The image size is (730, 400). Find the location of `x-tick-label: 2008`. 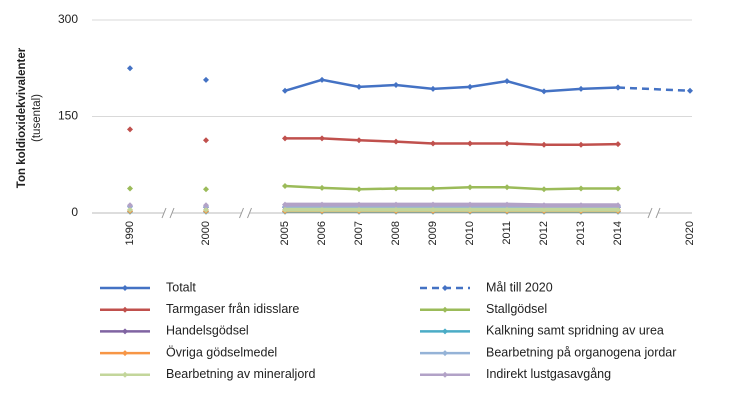

x-tick-label: 2008 is located at coordinates (396, 233).